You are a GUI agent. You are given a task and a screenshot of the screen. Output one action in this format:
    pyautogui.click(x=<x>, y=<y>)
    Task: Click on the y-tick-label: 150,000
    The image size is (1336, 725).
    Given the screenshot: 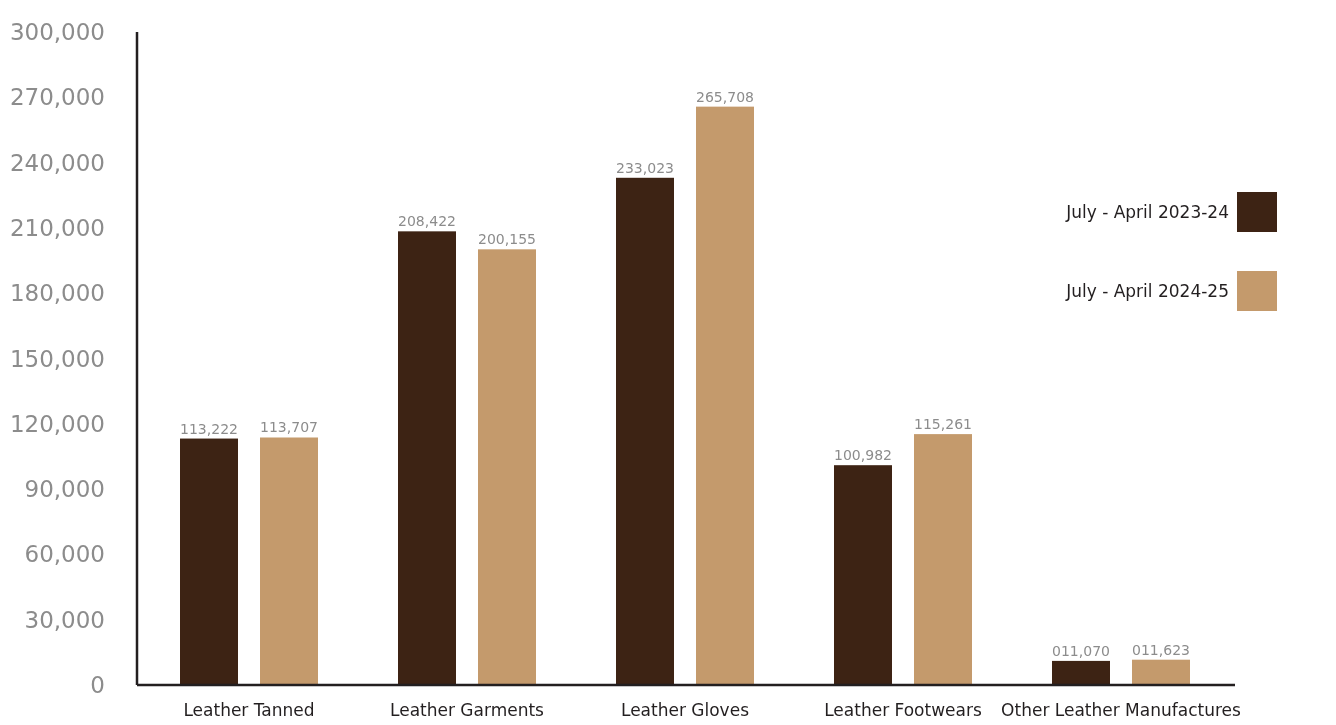 What is the action you would take?
    pyautogui.click(x=57, y=358)
    